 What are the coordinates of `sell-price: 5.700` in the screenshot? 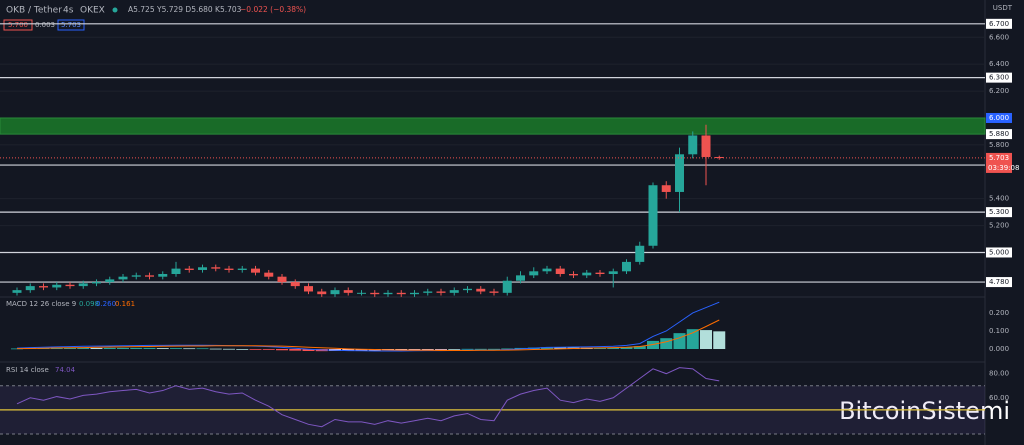 It's located at (18, 25).